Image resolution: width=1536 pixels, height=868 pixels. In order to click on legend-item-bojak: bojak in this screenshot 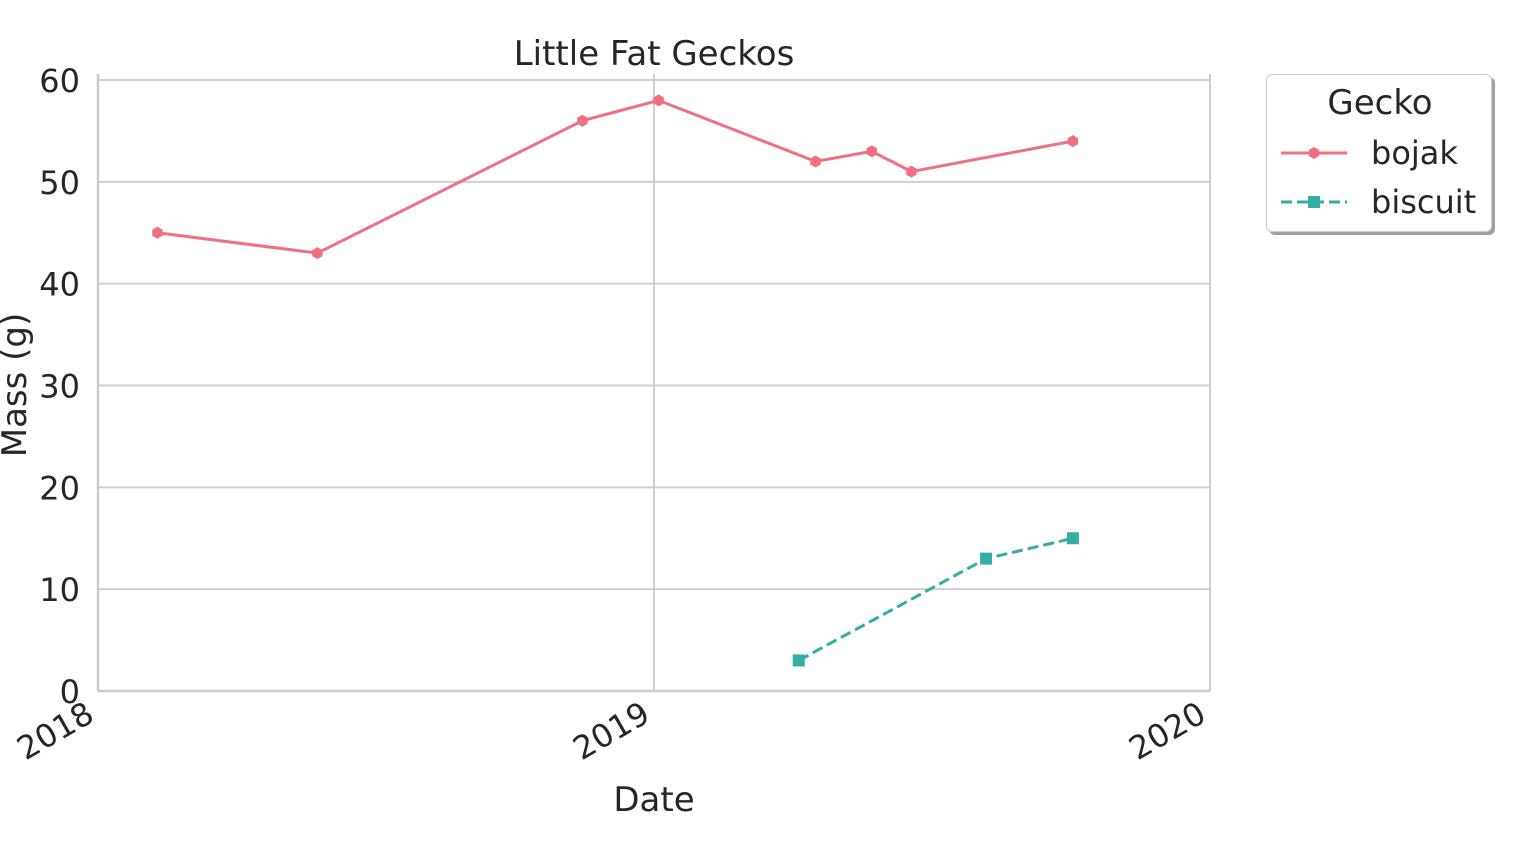, I will do `click(1384, 153)`.